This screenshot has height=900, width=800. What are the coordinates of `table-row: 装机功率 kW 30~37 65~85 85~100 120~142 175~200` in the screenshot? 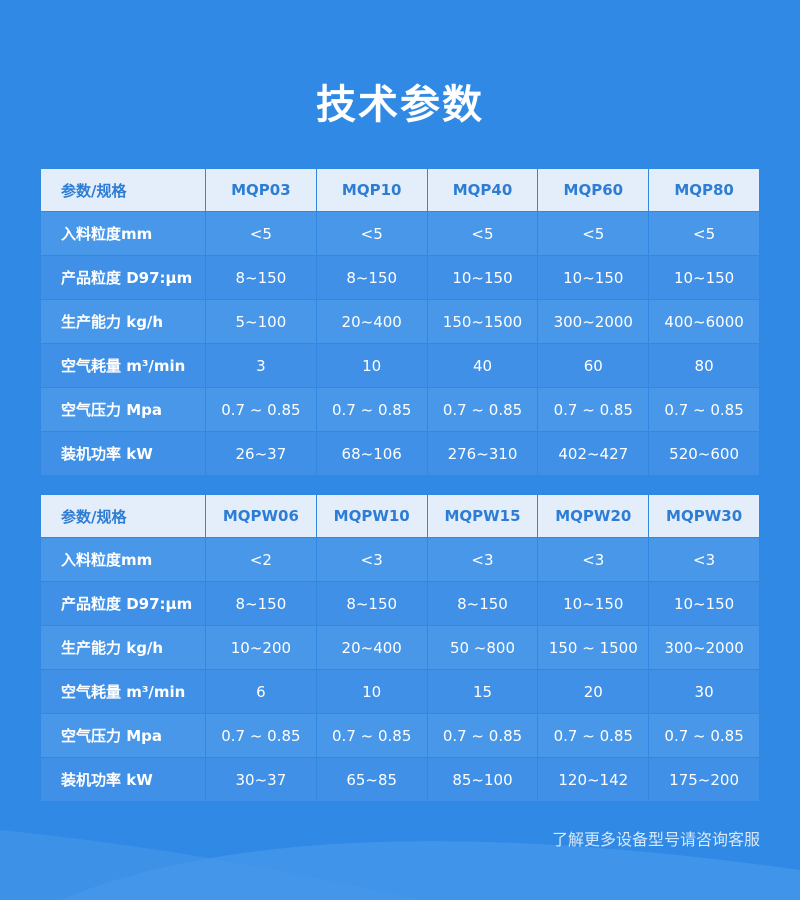 It's located at (400, 779).